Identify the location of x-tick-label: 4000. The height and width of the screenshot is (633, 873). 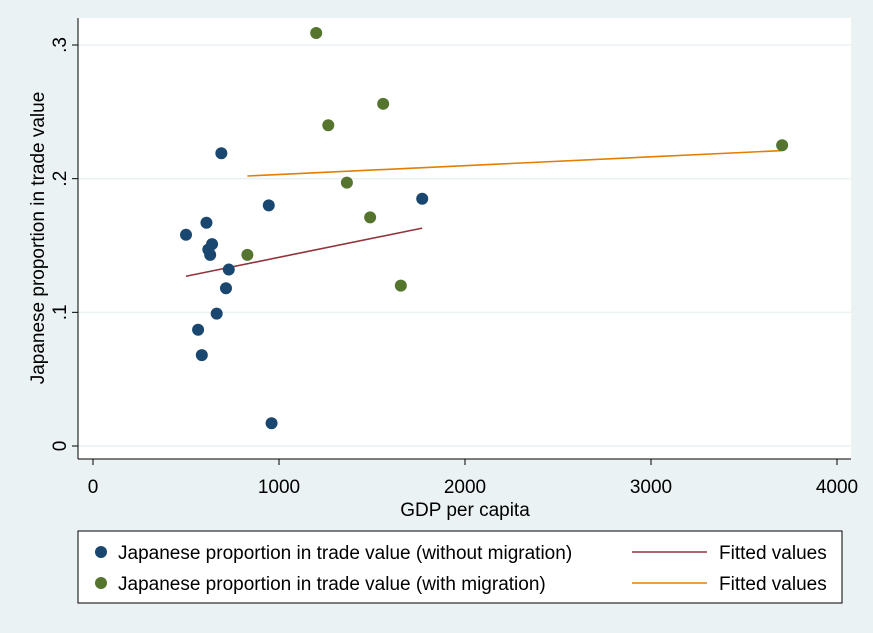
(837, 487).